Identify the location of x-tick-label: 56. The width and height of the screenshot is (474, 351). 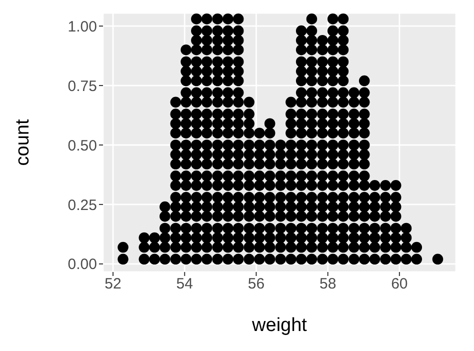
(256, 284).